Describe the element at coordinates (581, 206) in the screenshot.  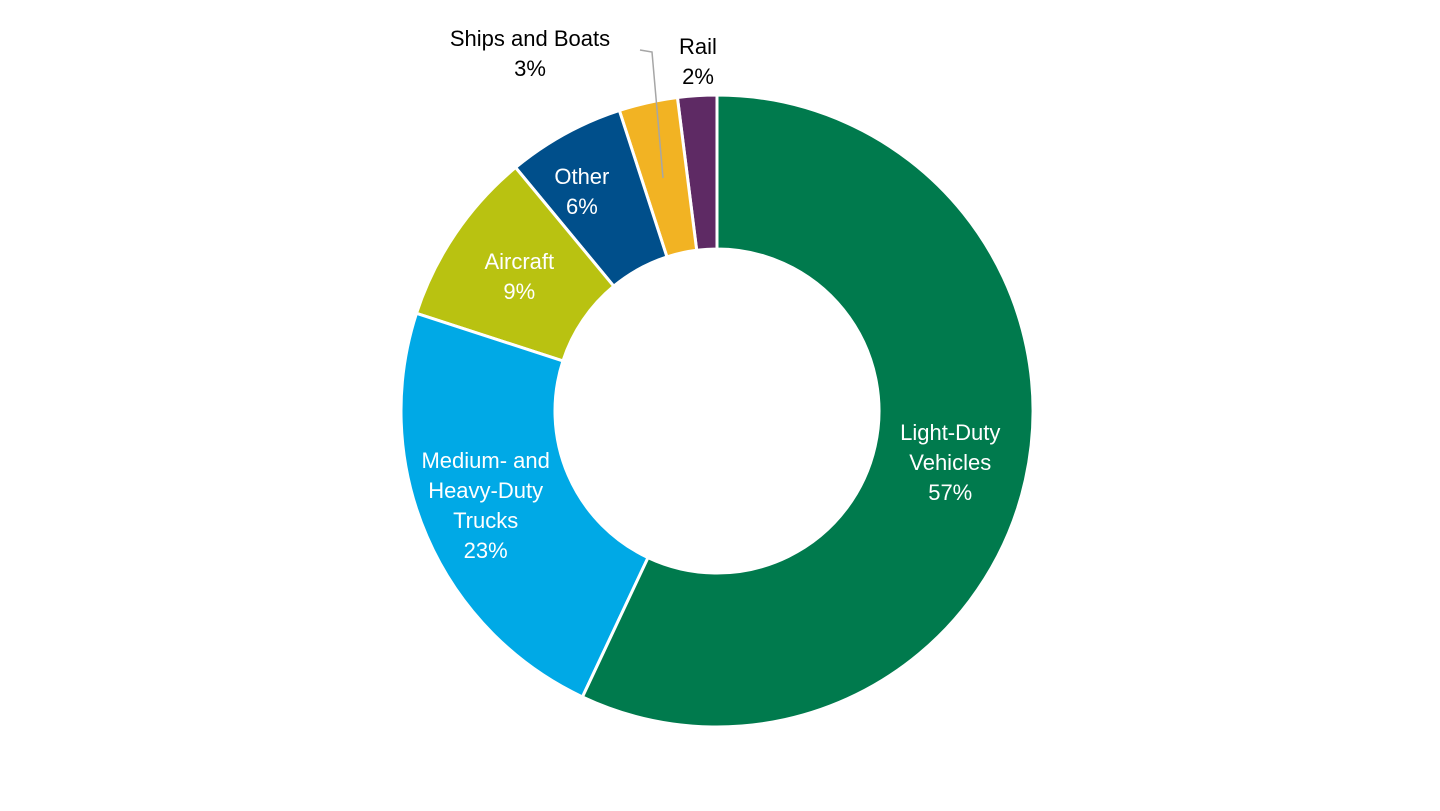
I see `value-label: 6%` at that location.